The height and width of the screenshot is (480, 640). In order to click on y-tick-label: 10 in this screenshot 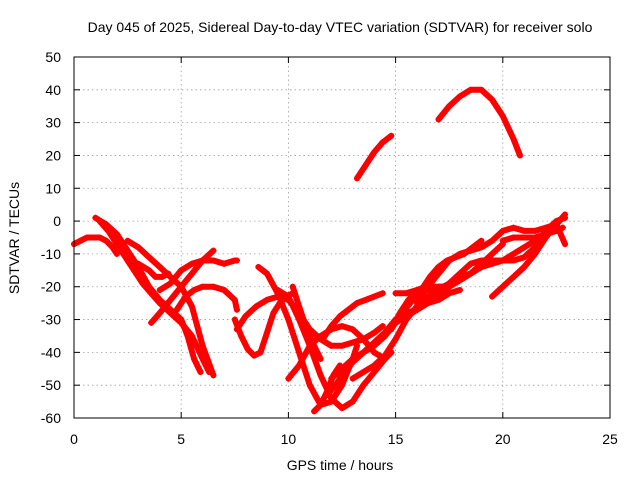, I will do `click(53, 188)`.